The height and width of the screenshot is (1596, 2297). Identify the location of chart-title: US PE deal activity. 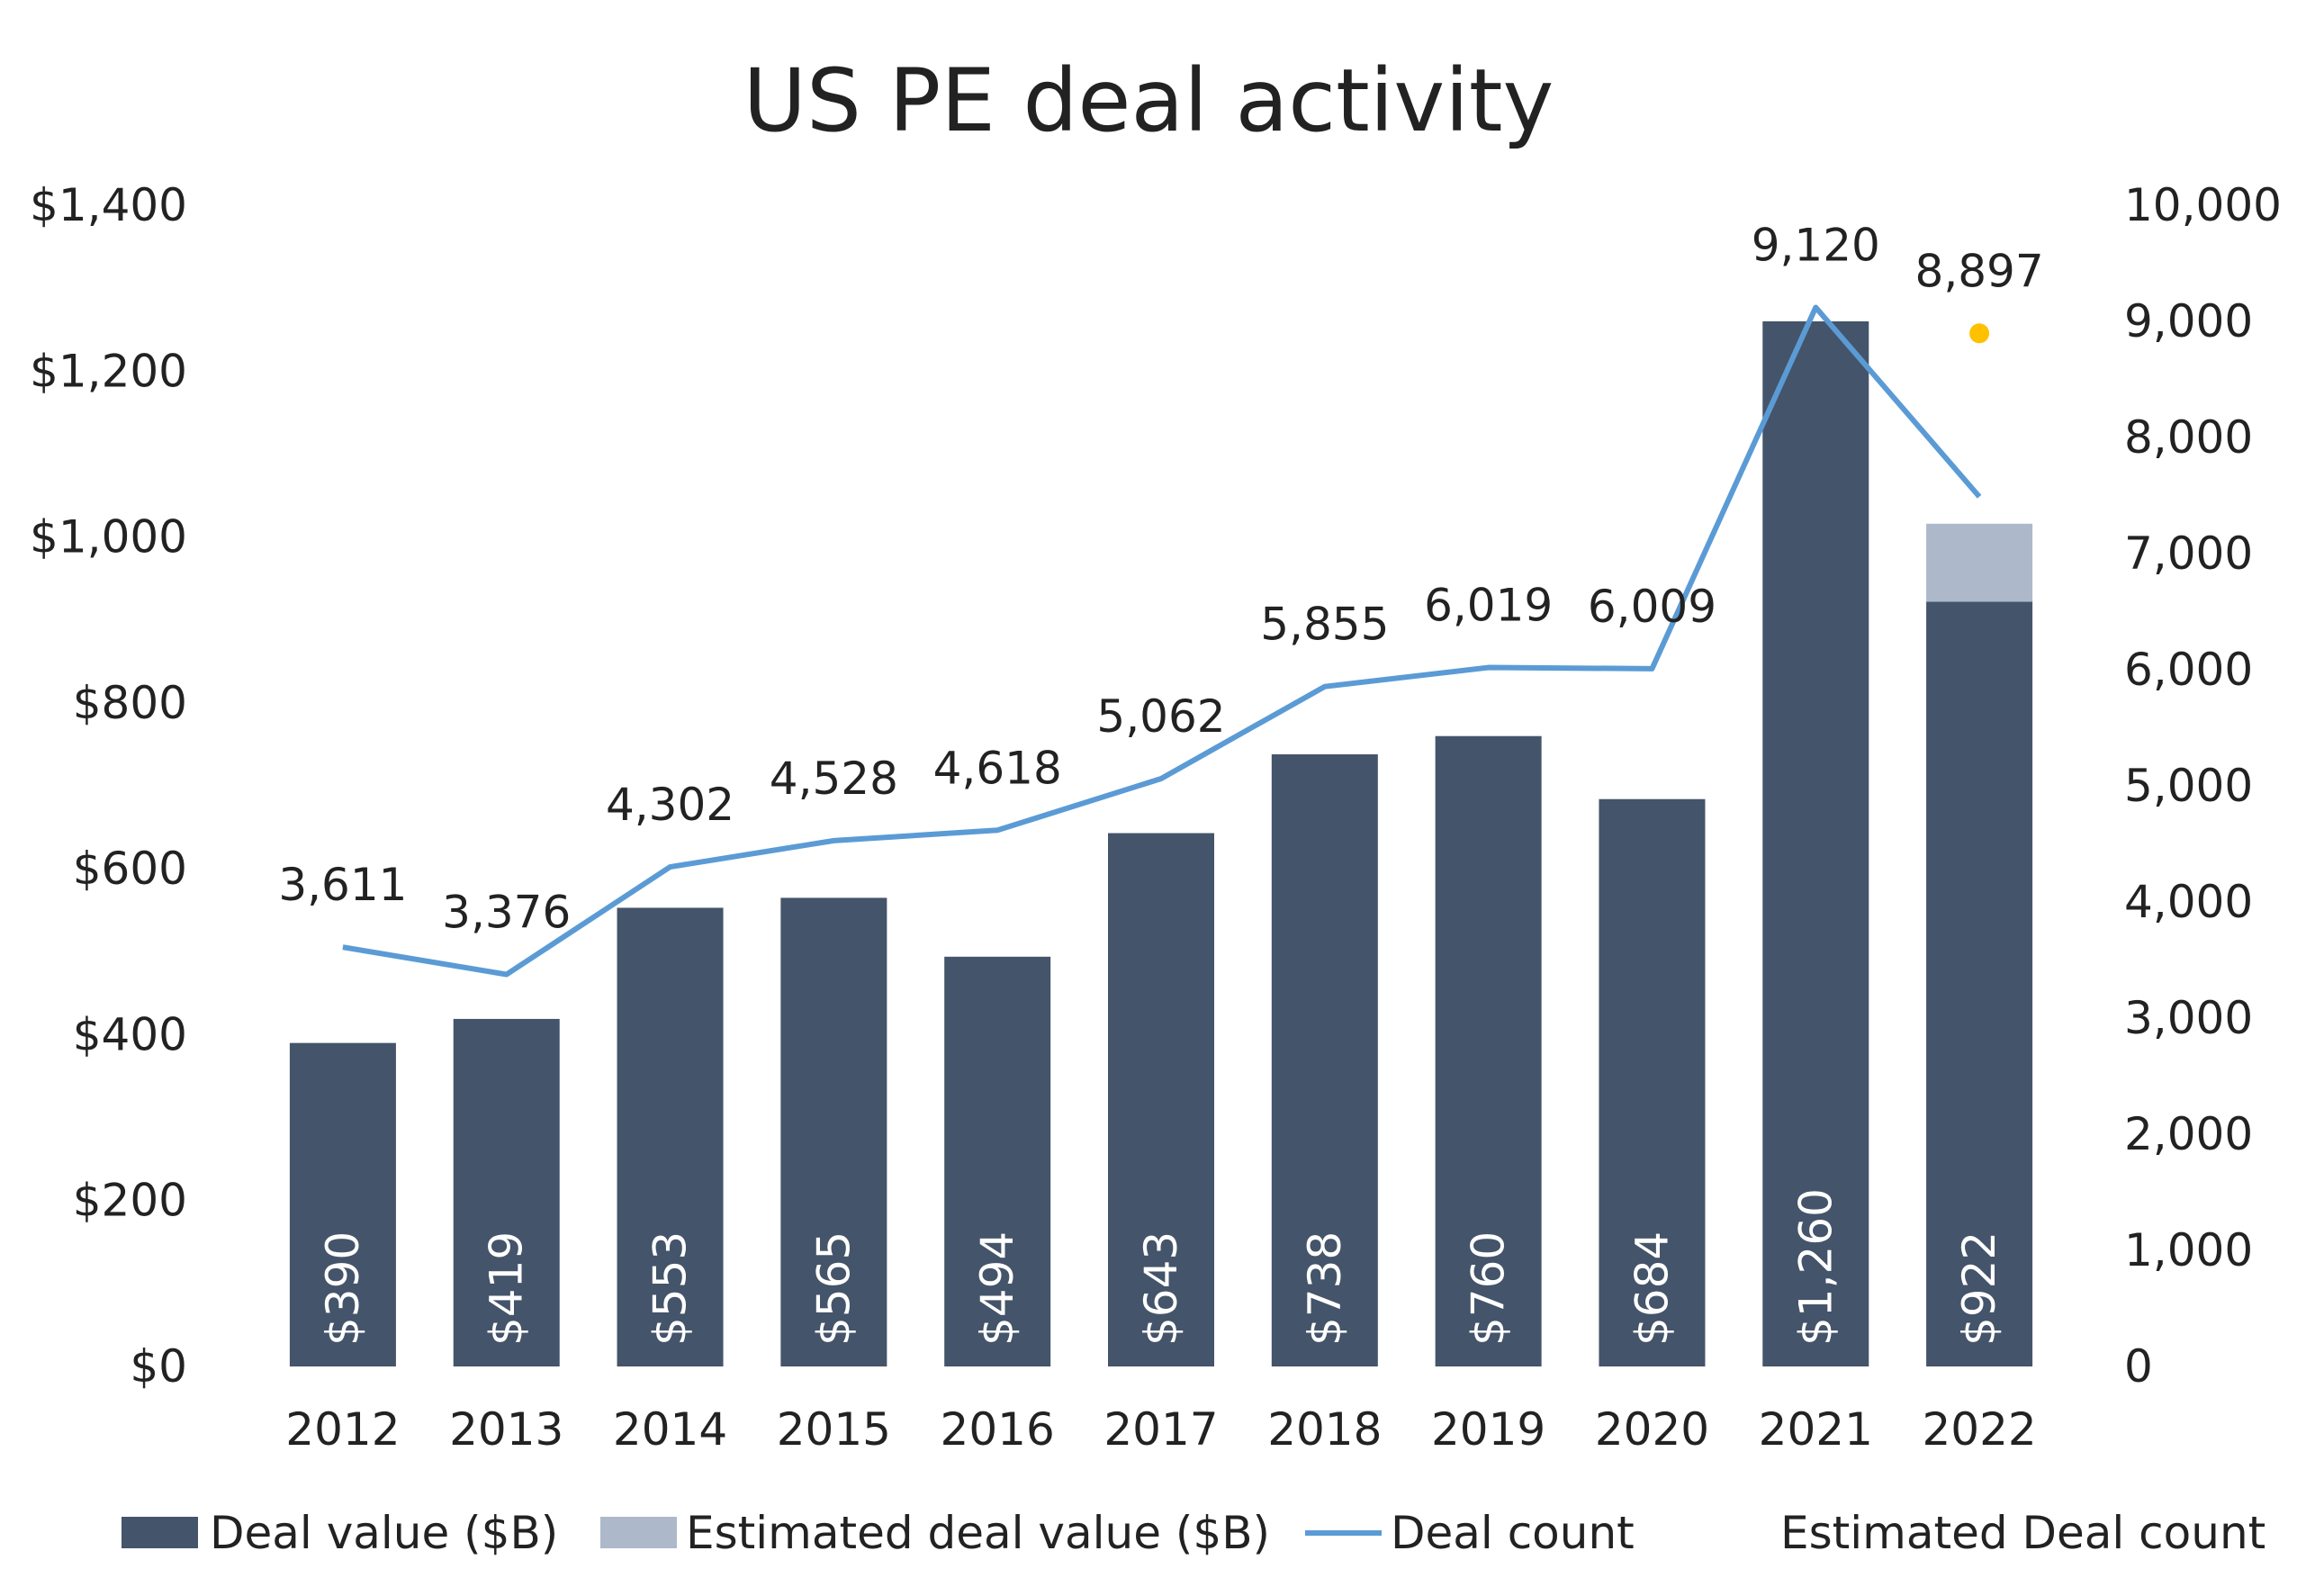
(1148, 100).